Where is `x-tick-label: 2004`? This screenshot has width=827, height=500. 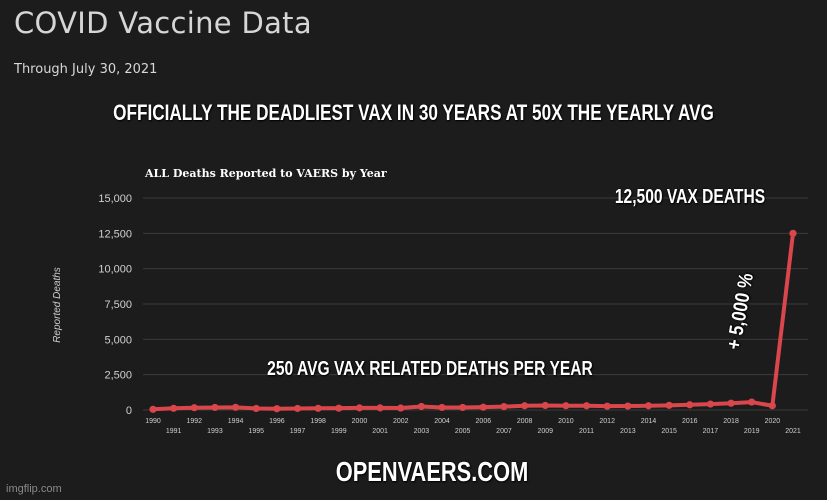 x-tick-label: 2004 is located at coordinates (442, 421).